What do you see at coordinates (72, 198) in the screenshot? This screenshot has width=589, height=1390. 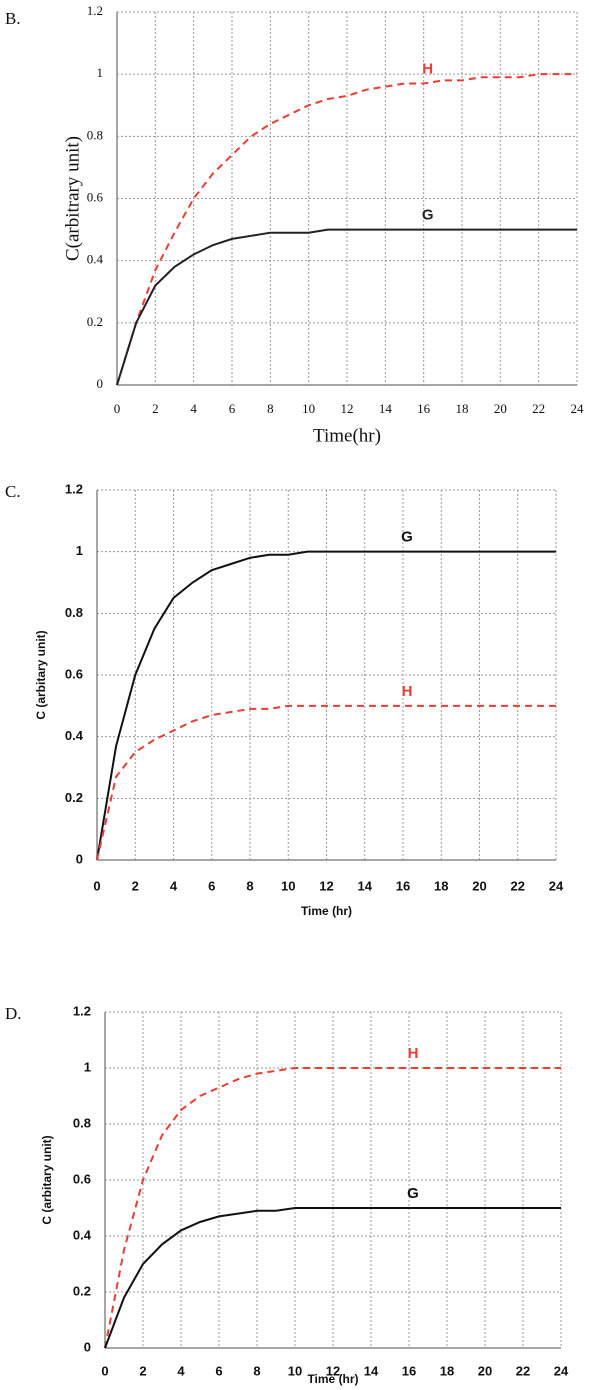 I see `y-axis-label: C(arbitrary unit)` at bounding box center [72, 198].